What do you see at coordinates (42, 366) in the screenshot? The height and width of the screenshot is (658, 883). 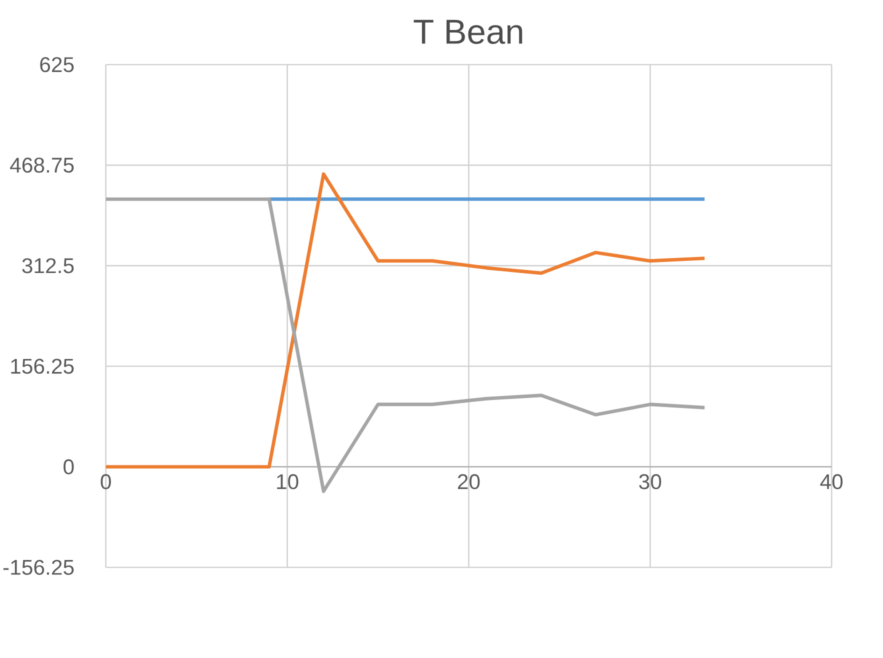 I see `y-tick-label: 156.25` at bounding box center [42, 366].